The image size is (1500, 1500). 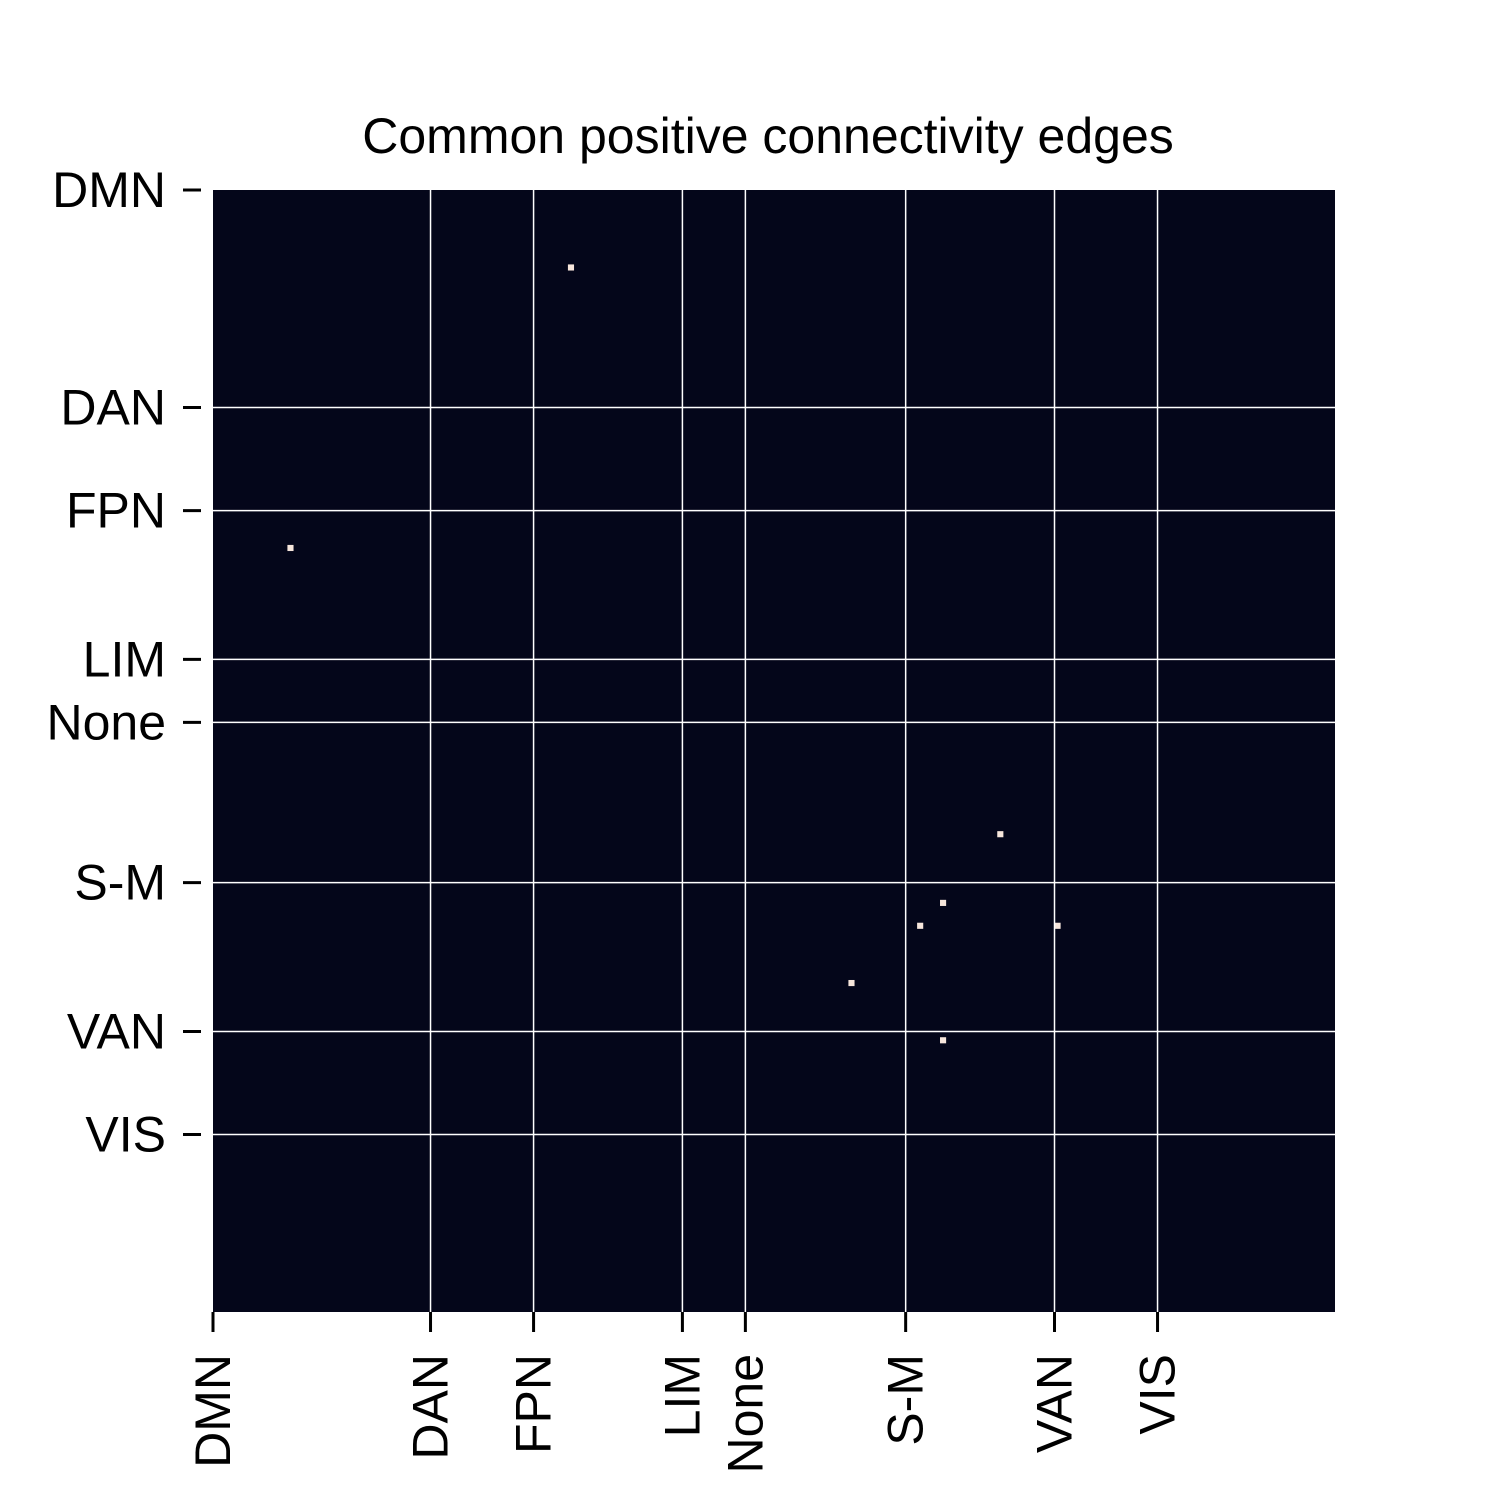 What do you see at coordinates (125, 1135) in the screenshot?
I see `y-tick-label-VIS: VIS` at bounding box center [125, 1135].